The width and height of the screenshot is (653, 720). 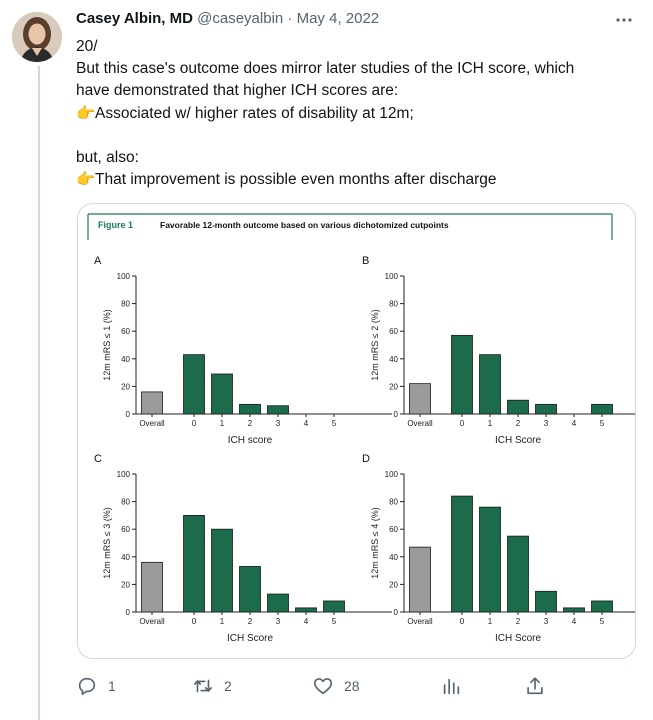 What do you see at coordinates (87, 686) in the screenshot?
I see `reply-icon` at bounding box center [87, 686].